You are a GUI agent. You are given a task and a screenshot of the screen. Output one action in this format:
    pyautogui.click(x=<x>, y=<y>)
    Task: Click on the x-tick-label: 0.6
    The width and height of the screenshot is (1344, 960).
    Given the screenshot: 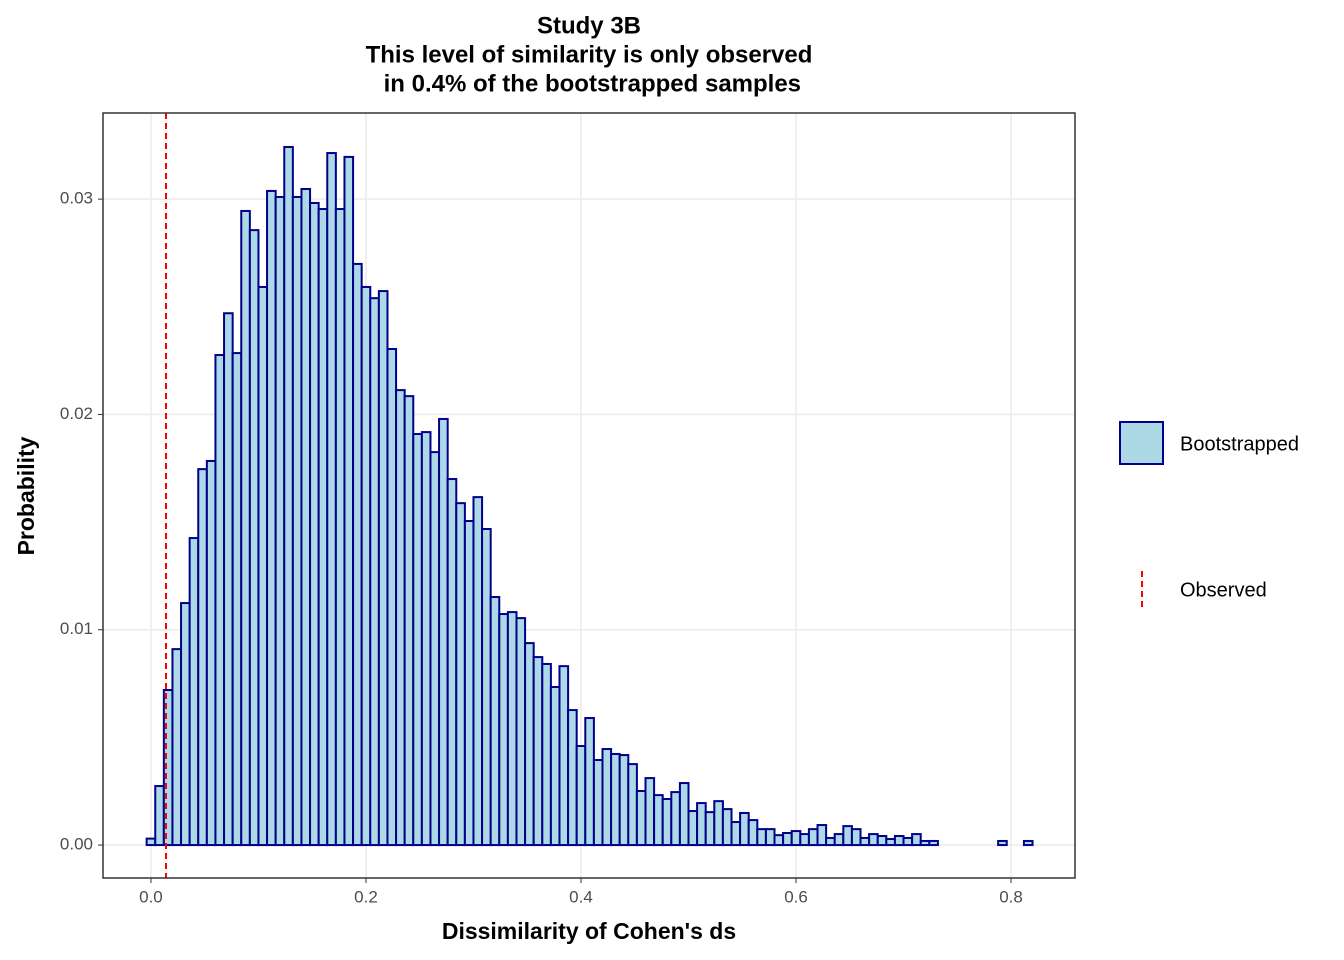 What is the action you would take?
    pyautogui.click(x=796, y=896)
    